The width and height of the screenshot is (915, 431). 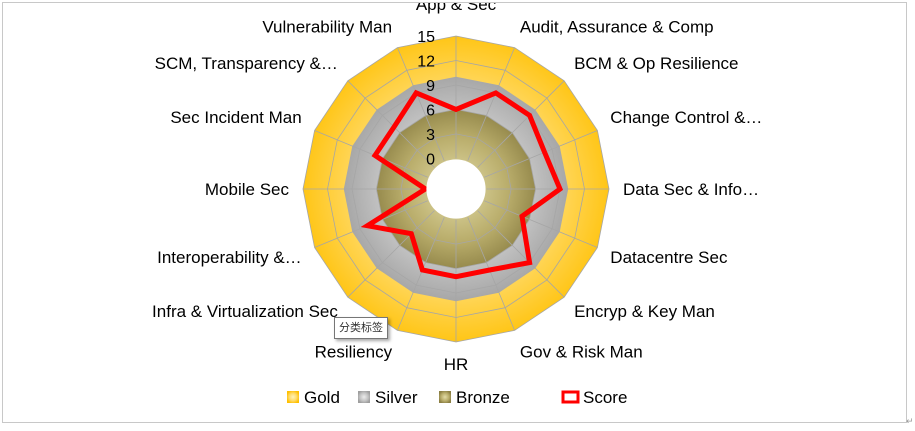 I want to click on grid-spoke-gov-risk-man, so click(x=491, y=274).